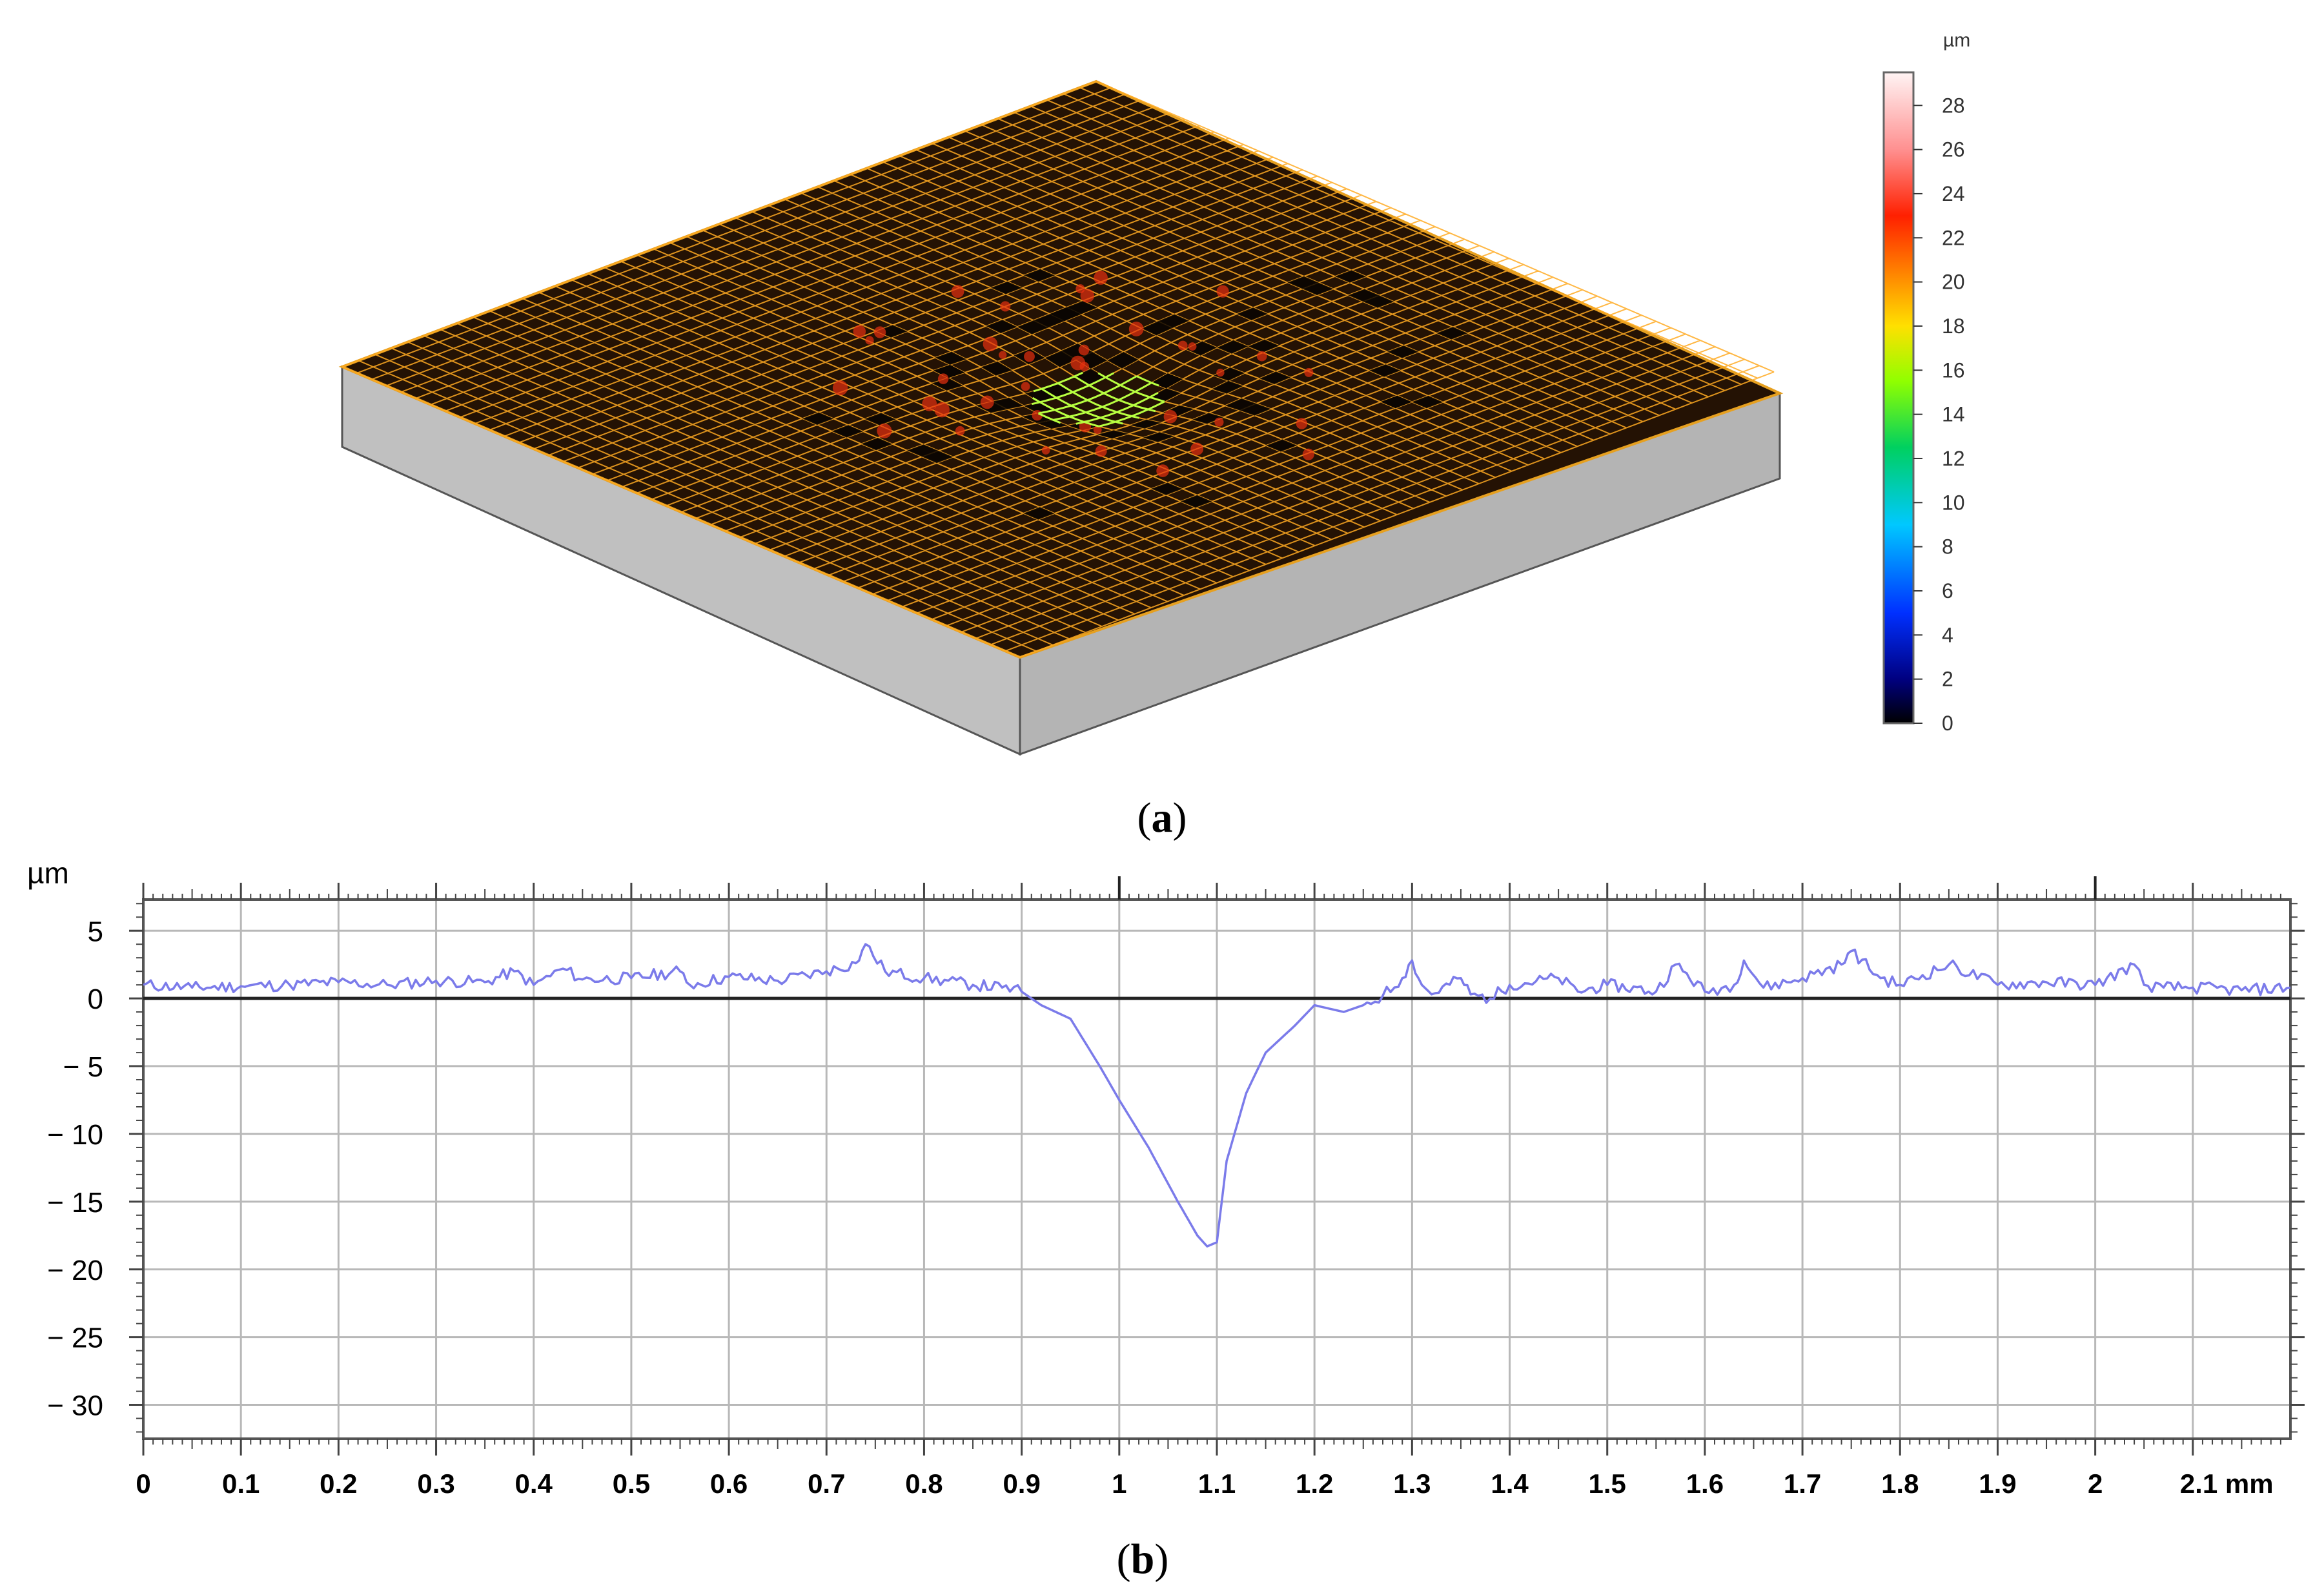  Describe the element at coordinates (435, 1484) in the screenshot. I see `x-tick-label: 0.3` at that location.